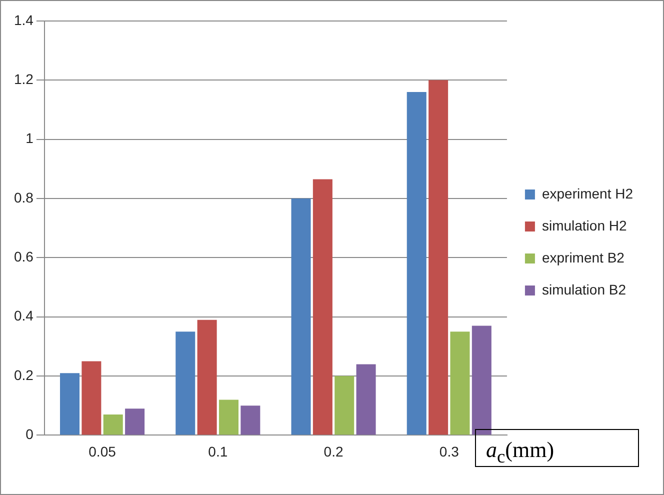  I want to click on x-tick-label: 0.1, so click(218, 451).